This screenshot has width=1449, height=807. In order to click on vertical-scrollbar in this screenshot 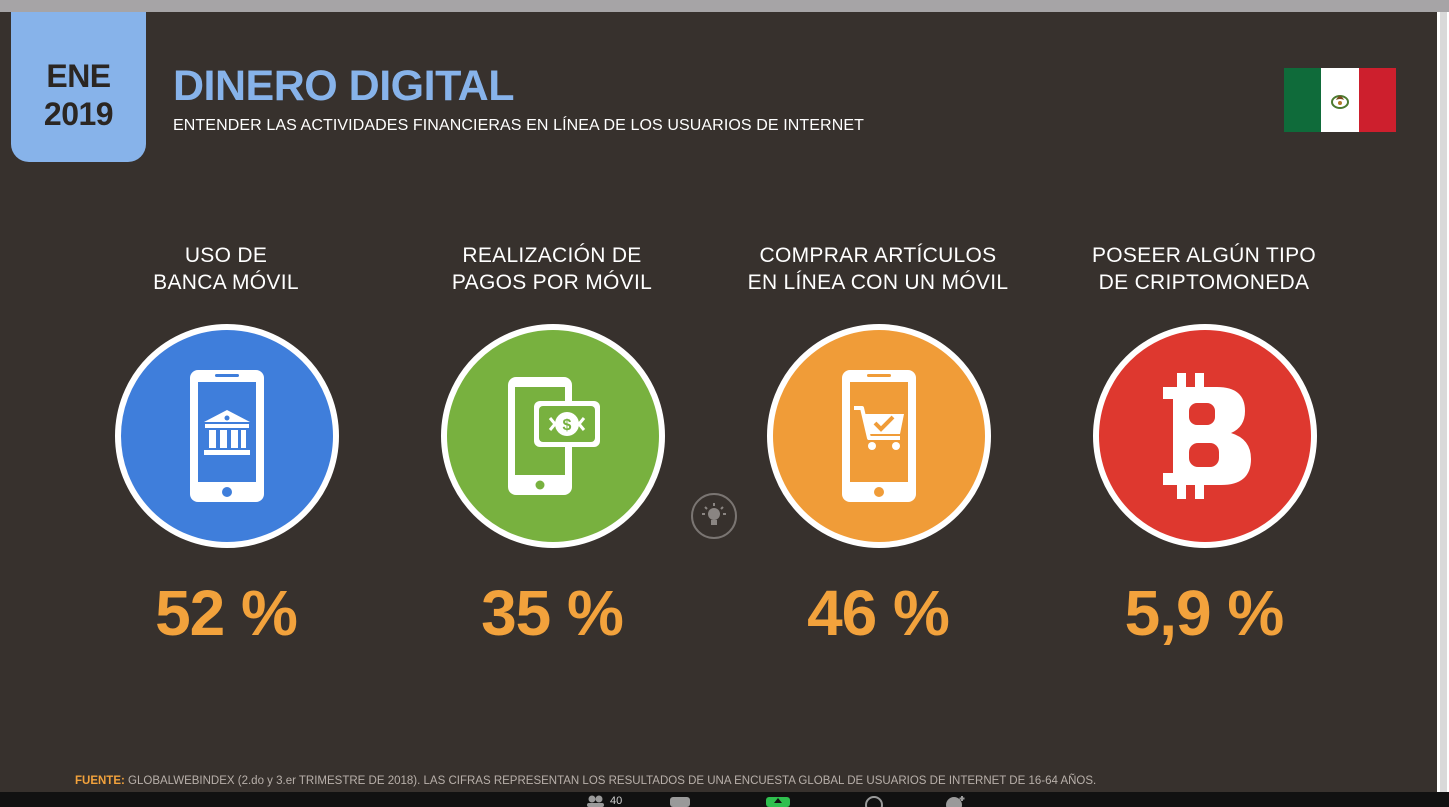, I will do `click(1443, 402)`.